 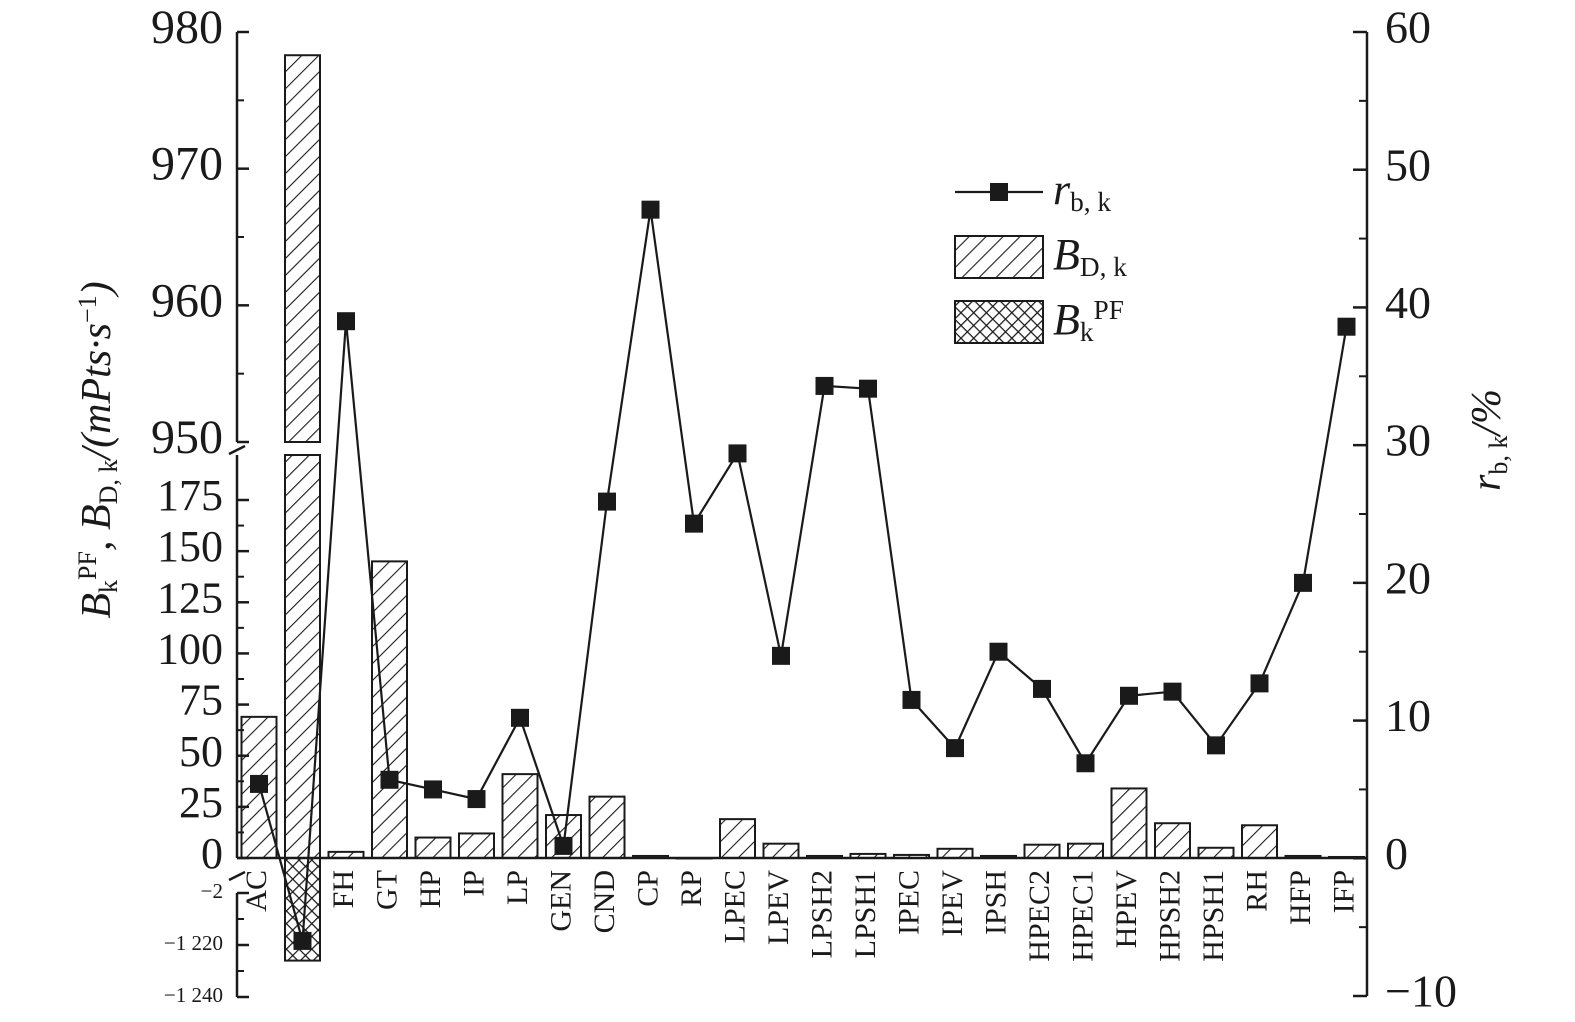 I want to click on y-tick-label: −1 220, so click(x=193, y=943).